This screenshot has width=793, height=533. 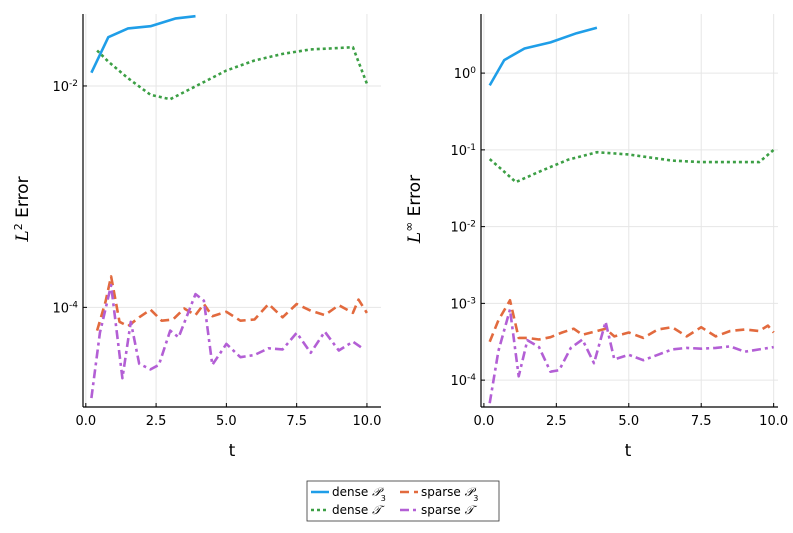 I want to click on legend-label-sparse-t: sparse 𝒯, so click(x=449, y=510).